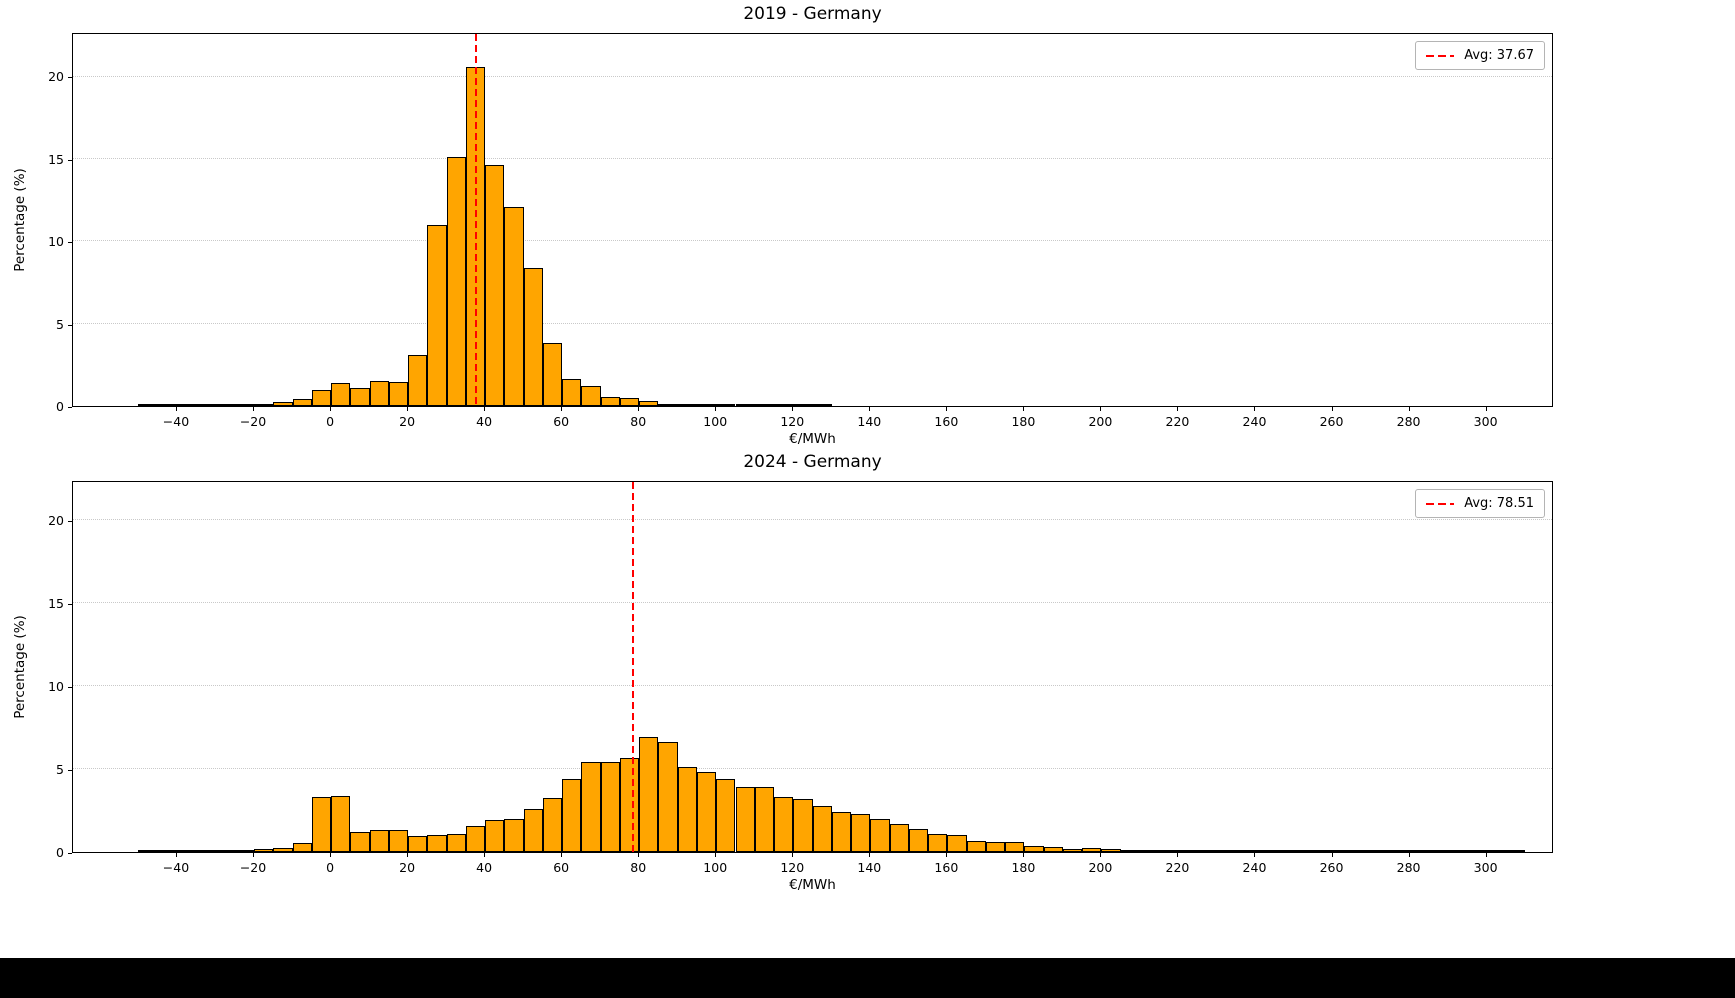 The height and width of the screenshot is (998, 1735). Describe the element at coordinates (812, 14) in the screenshot. I see `chart-title: 2019 - Germany` at that location.